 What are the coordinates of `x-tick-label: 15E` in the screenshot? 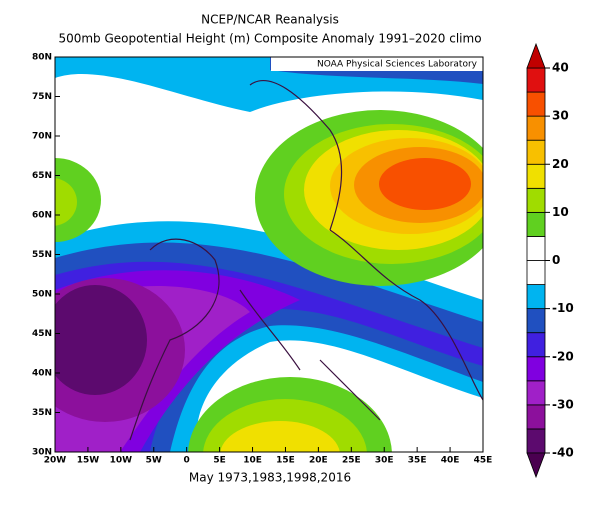 It's located at (285, 461).